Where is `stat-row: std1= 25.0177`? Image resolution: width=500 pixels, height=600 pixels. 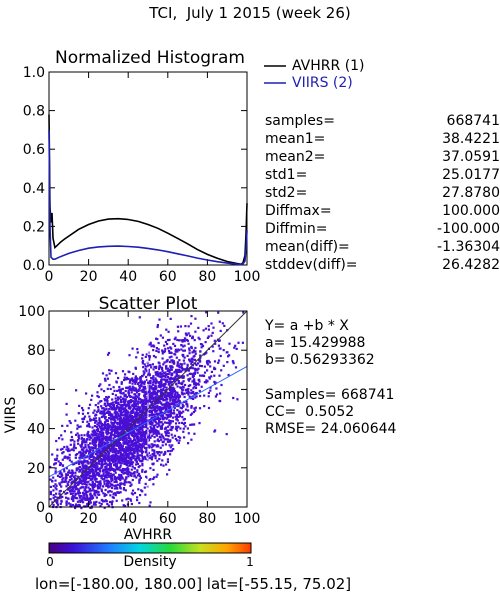
stat-row: std1= 25.0177 is located at coordinates (382, 175).